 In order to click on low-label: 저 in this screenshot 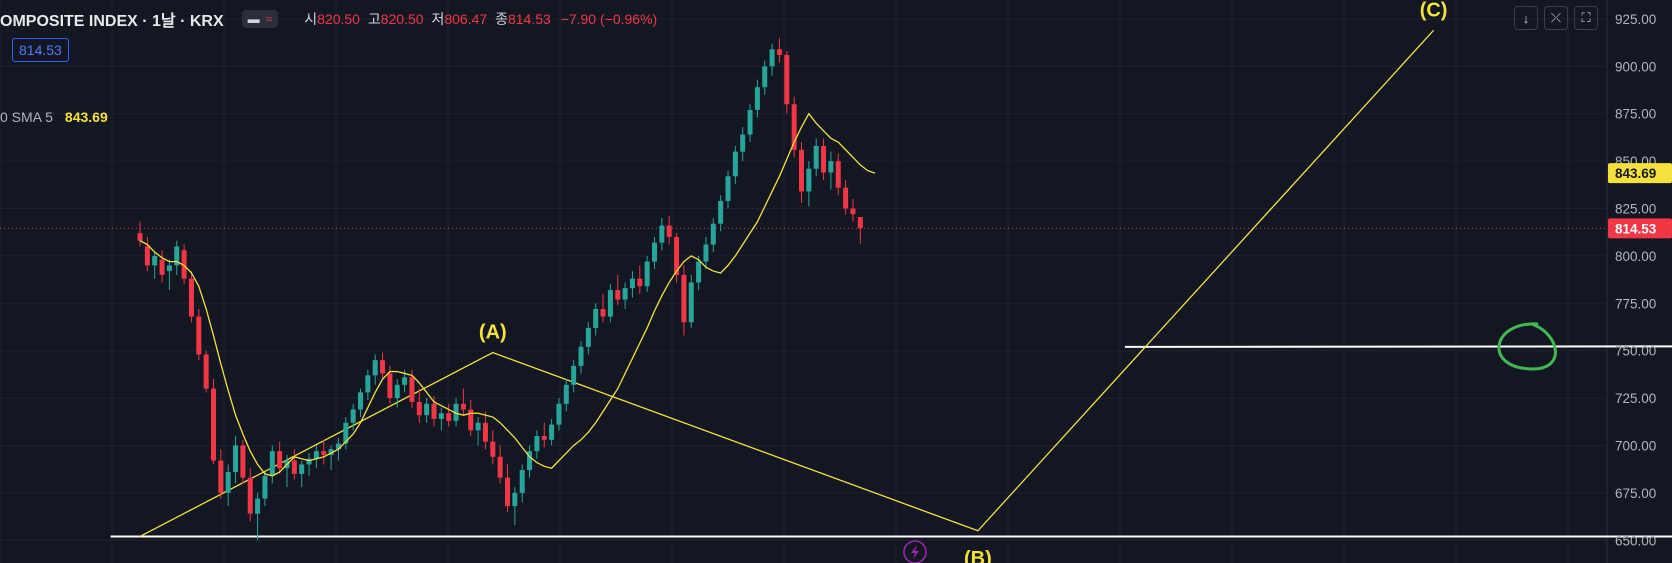, I will do `click(438, 19)`.